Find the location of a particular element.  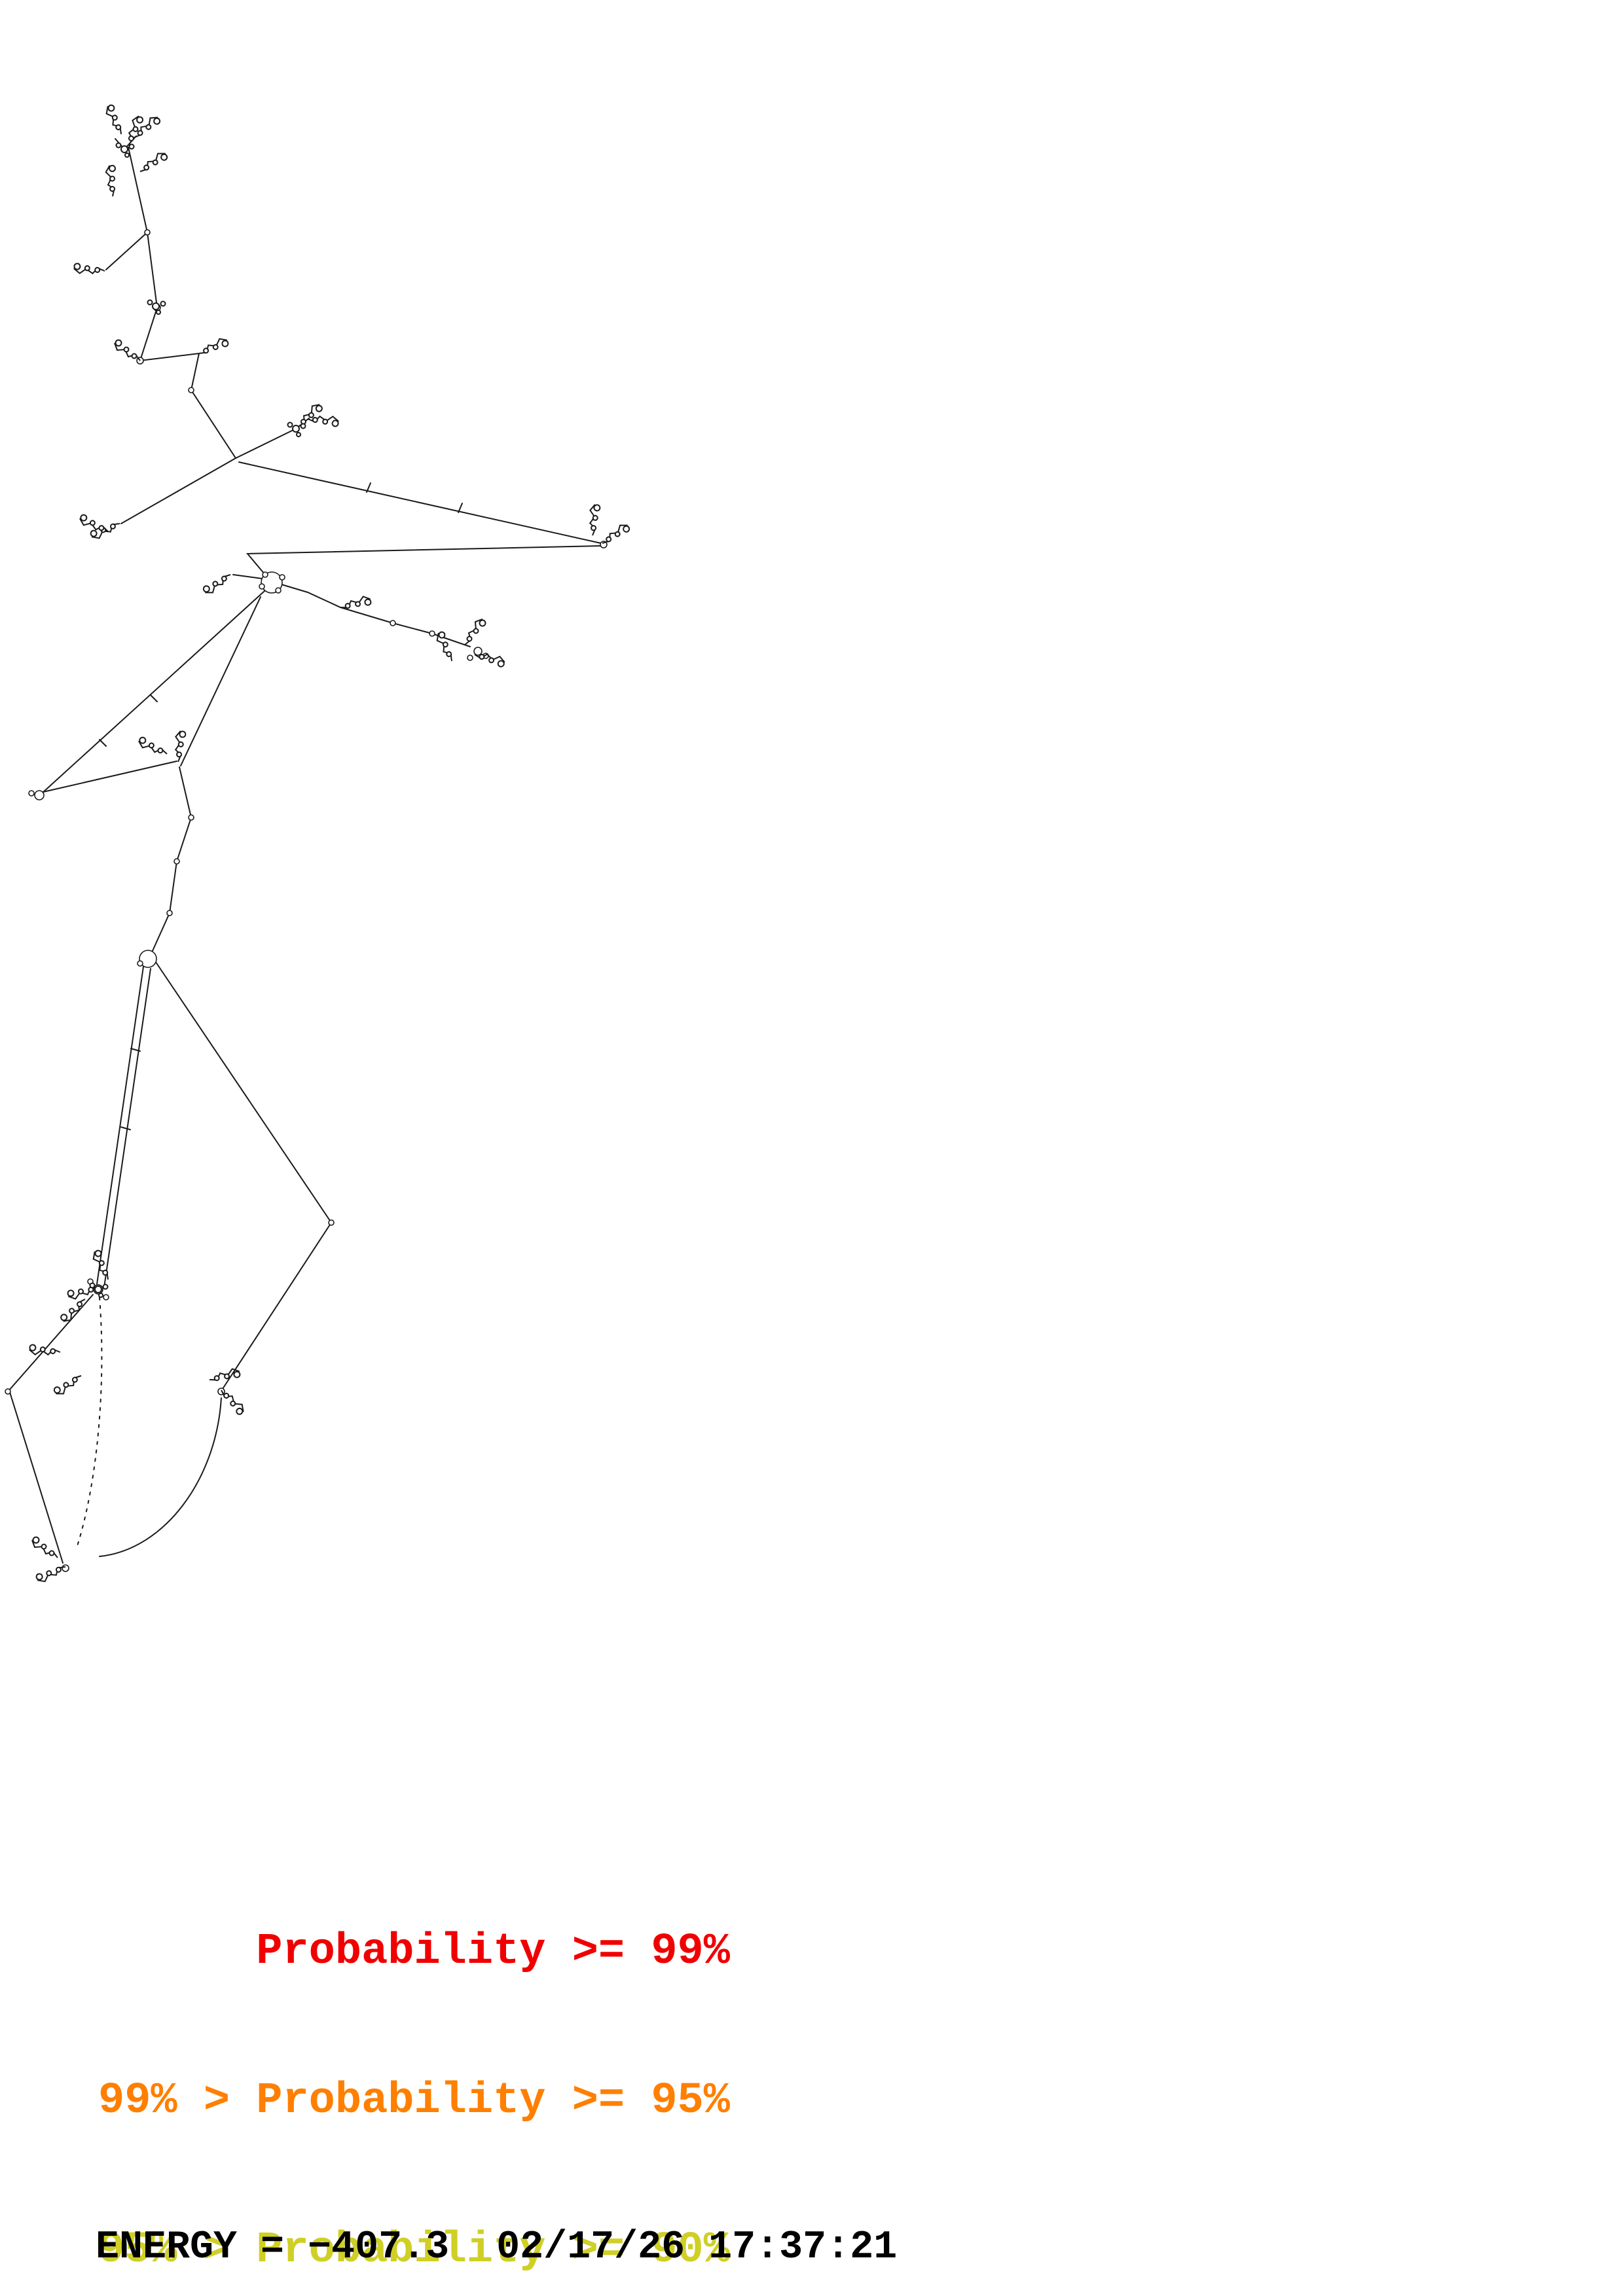

legend-row-95: 99% > Probability >= 95% is located at coordinates (414, 2101).